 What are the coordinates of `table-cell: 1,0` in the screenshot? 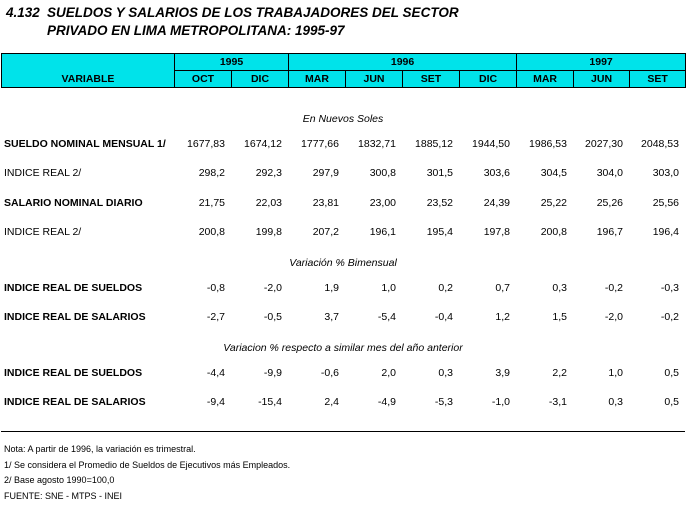 It's located at (615, 372).